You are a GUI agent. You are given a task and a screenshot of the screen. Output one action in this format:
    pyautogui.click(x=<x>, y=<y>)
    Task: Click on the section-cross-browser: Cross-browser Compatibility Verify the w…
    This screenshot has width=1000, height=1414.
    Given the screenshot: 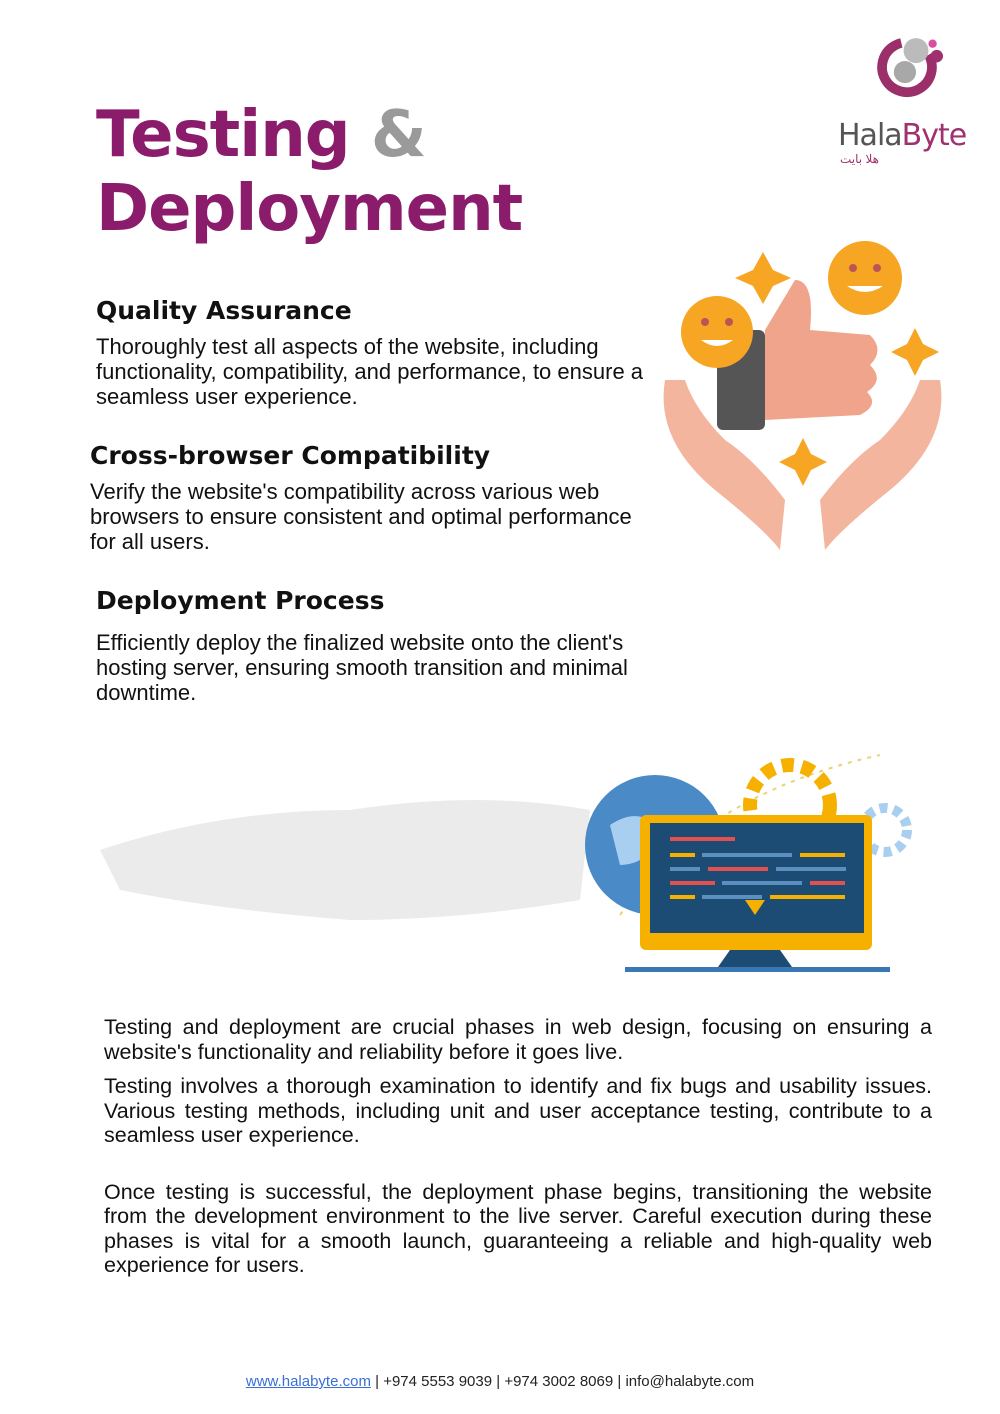 What is the action you would take?
    pyautogui.click(x=373, y=497)
    